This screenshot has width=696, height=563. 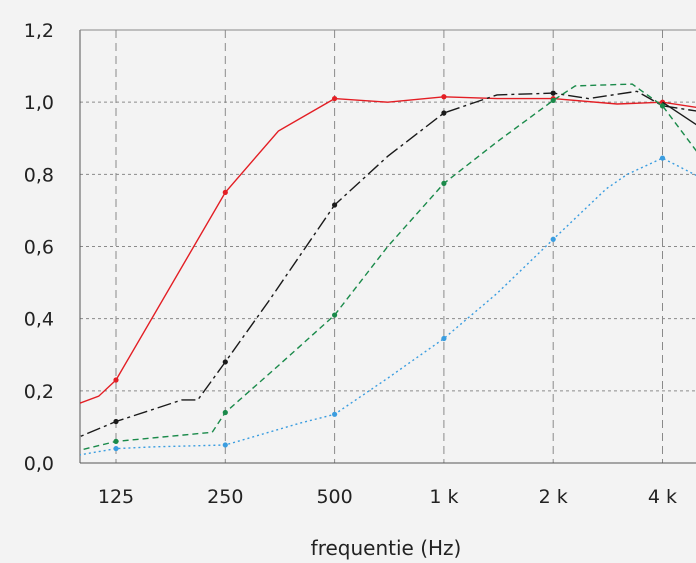 I want to click on x-tick-label: 125, so click(x=116, y=497).